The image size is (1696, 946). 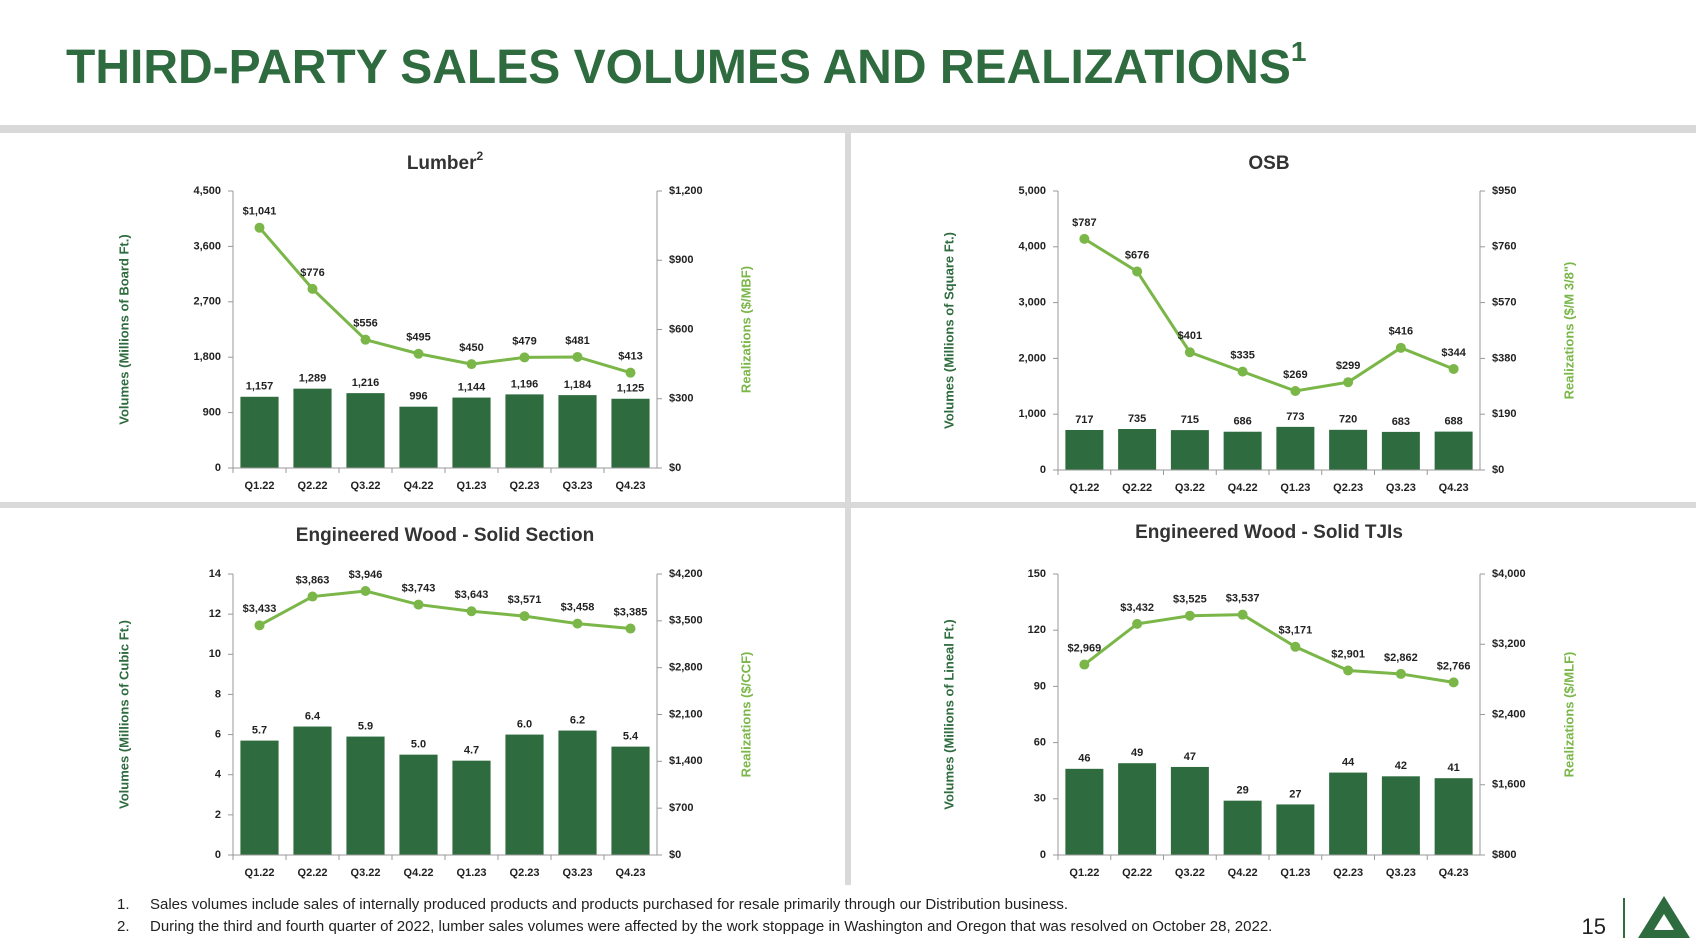 What do you see at coordinates (1243, 599) in the screenshot?
I see `line-value-label: $3,537` at bounding box center [1243, 599].